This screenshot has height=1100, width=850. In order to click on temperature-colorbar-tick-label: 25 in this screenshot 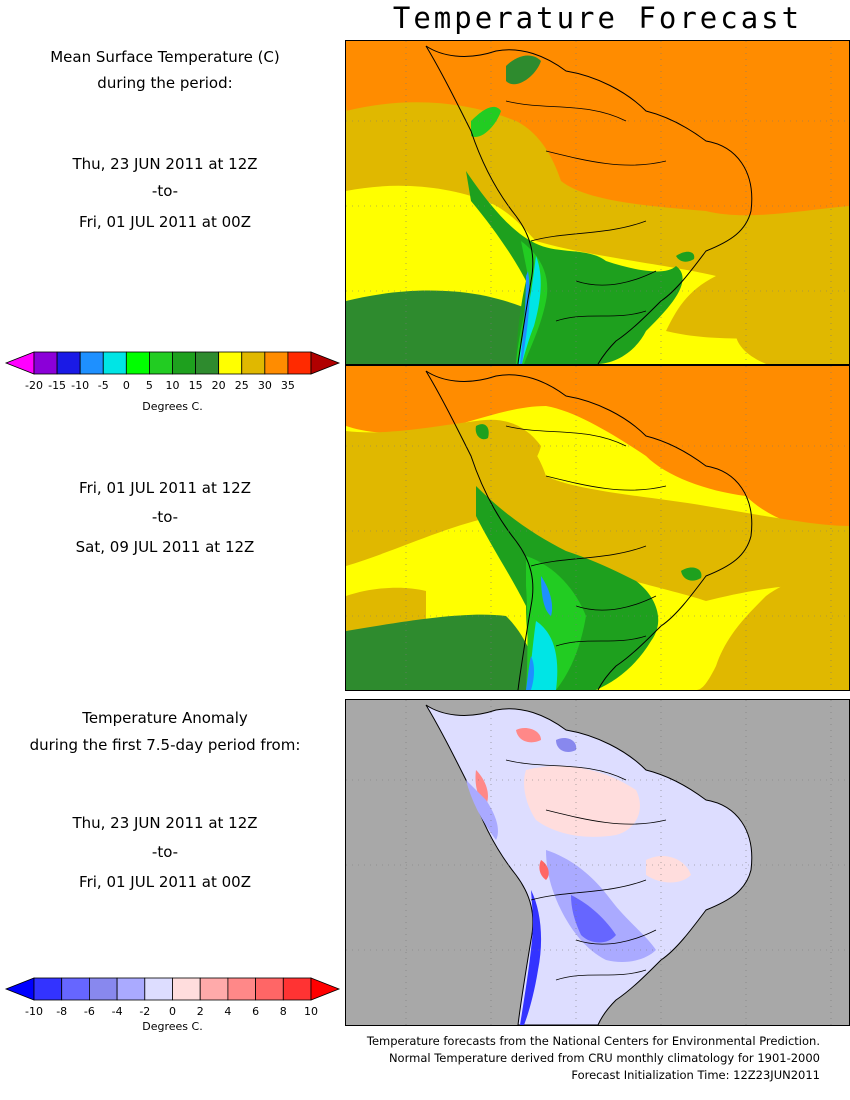, I will do `click(242, 385)`.